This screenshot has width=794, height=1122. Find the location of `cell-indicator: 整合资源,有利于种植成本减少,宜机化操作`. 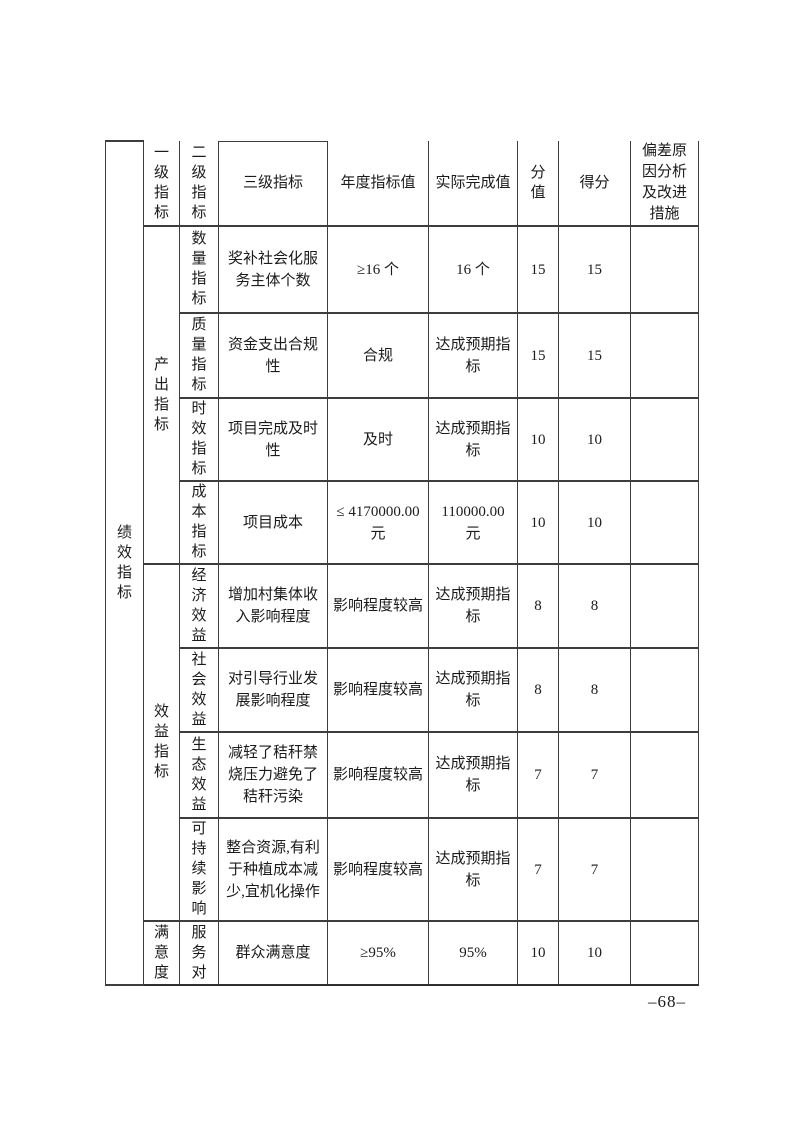

cell-indicator: 整合资源,有利于种植成本减少,宜机化操作 is located at coordinates (273, 869).